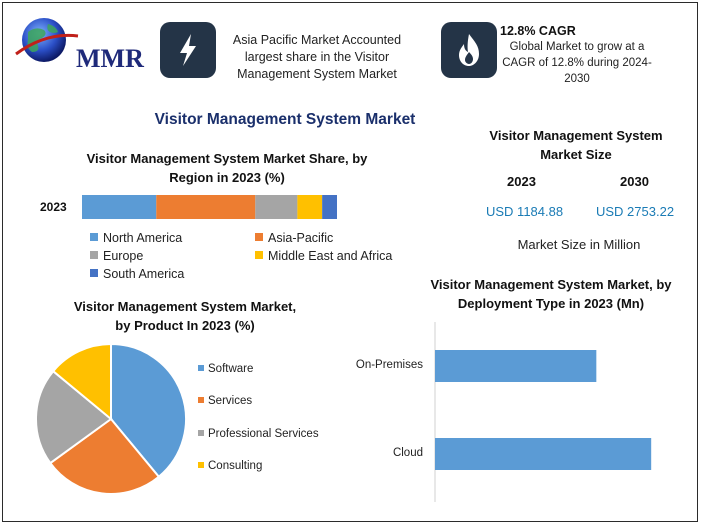 Image resolution: width=702 pixels, height=526 pixels. Describe the element at coordinates (317, 73) in the screenshot. I see `asia-note-line-3: Management System Market` at that location.